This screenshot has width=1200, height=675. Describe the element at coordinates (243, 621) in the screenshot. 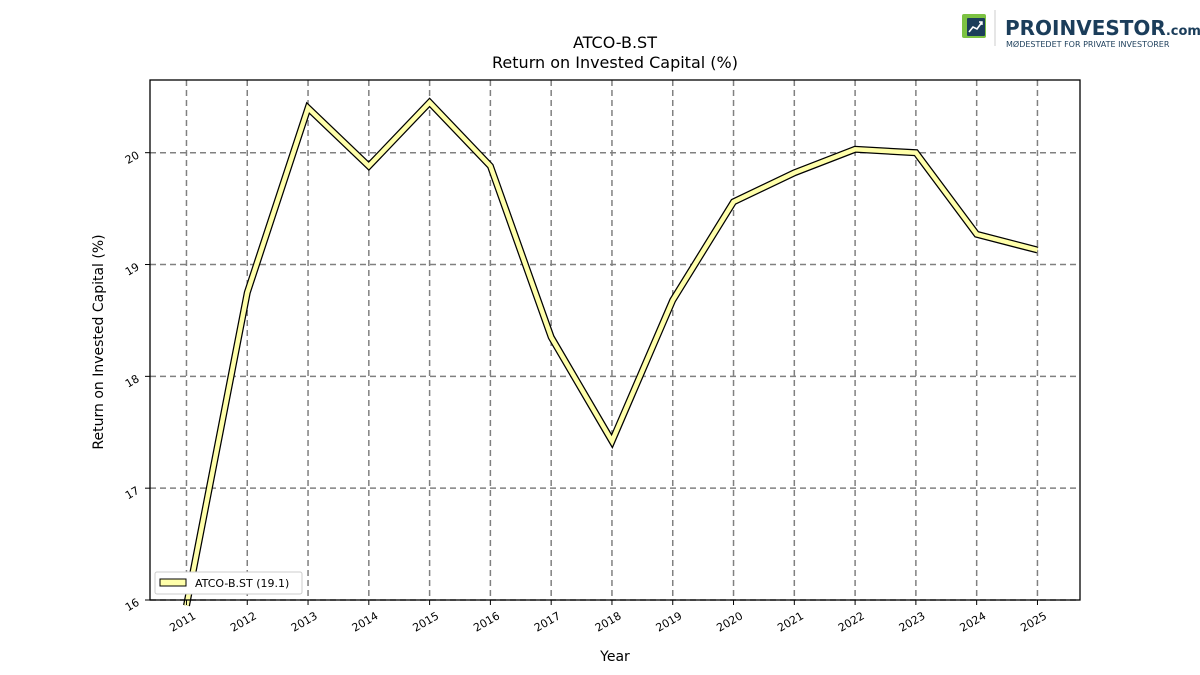

I see `x-tick-label: 2012` at that location.